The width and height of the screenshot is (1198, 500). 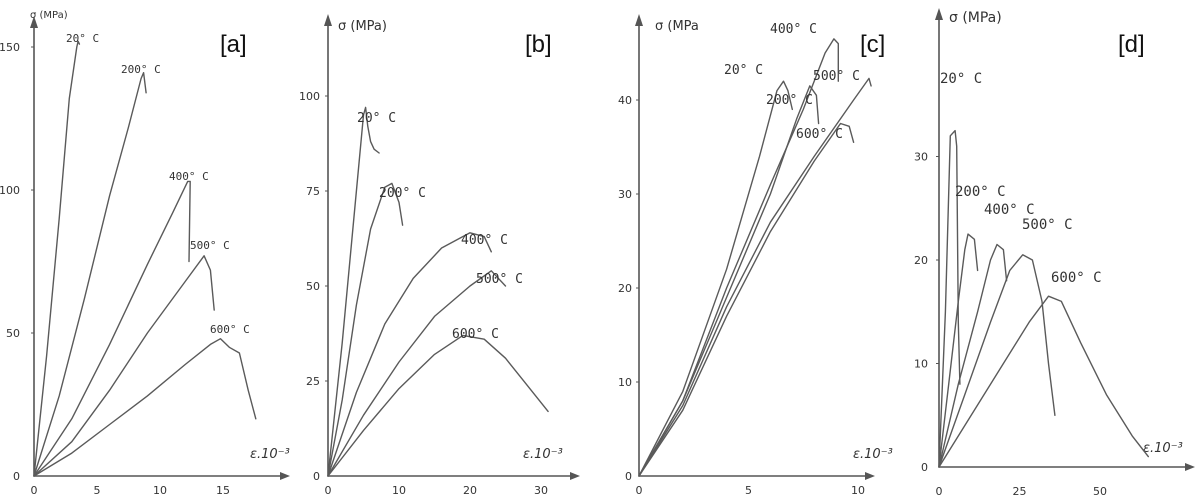 What do you see at coordinates (470, 490) in the screenshot?
I see `x-tick-label: 20` at bounding box center [470, 490].